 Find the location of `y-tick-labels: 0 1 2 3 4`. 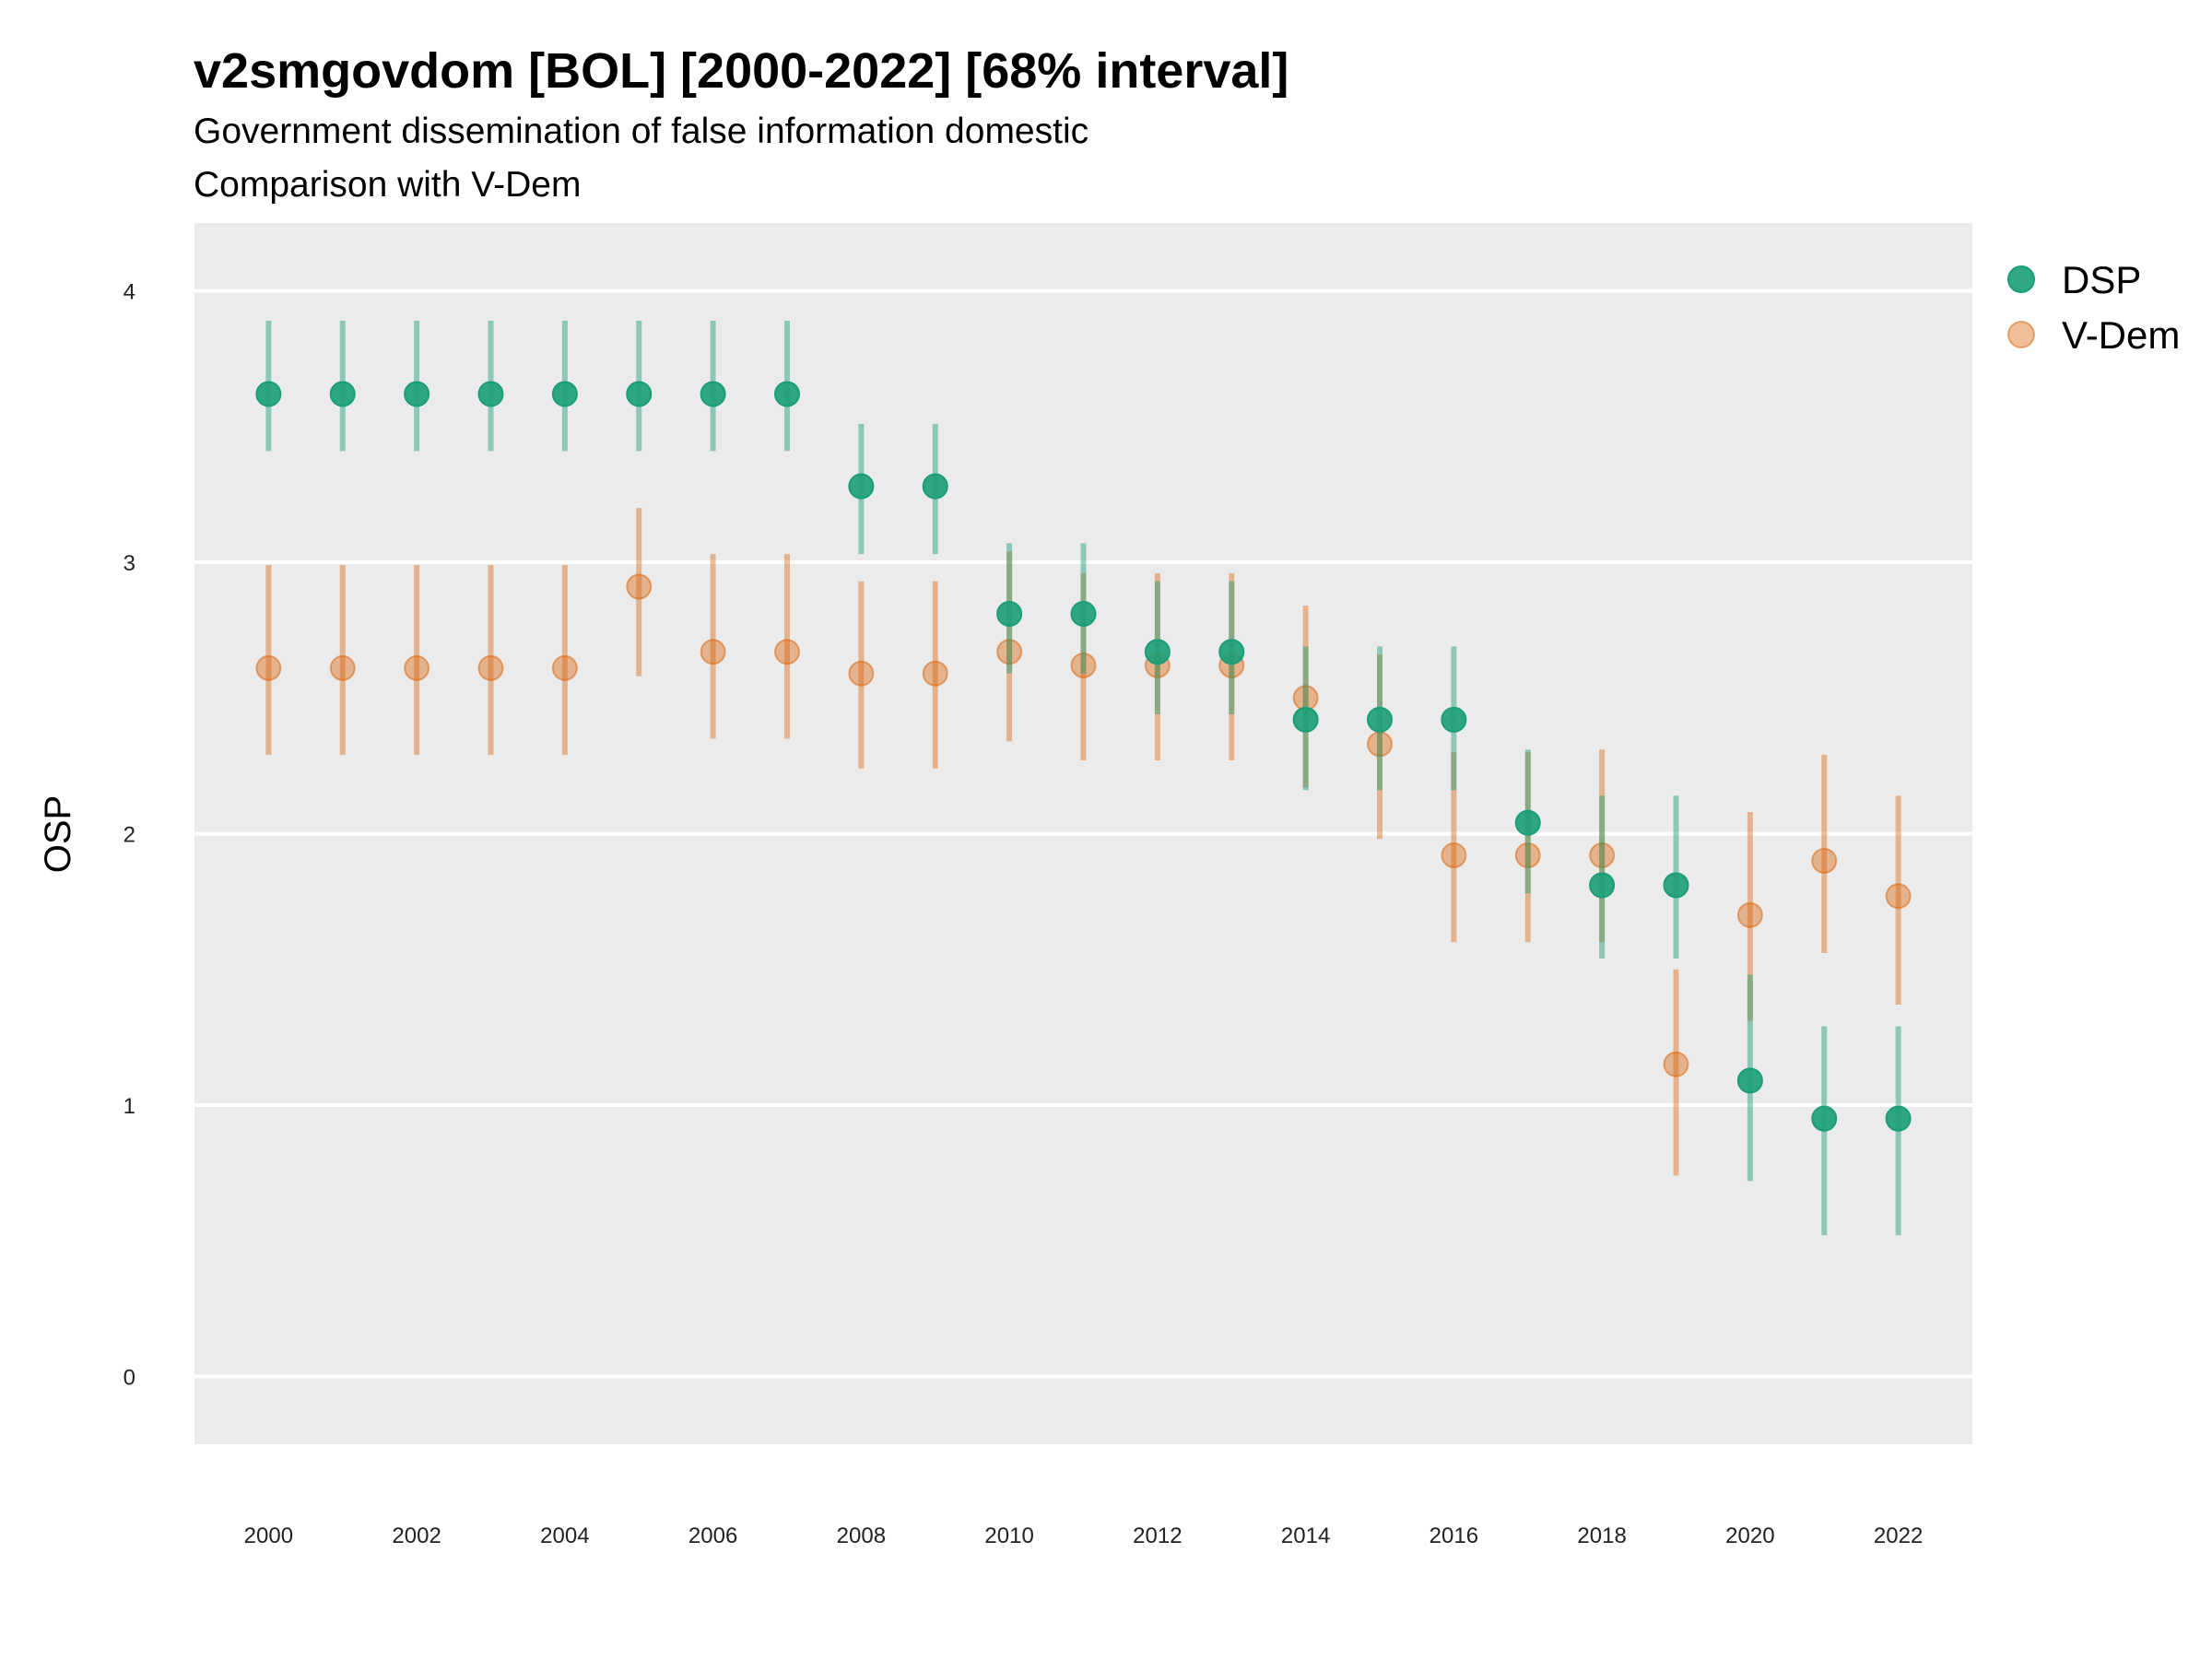

y-tick-labels: 0 1 2 3 4 is located at coordinates (129, 835).